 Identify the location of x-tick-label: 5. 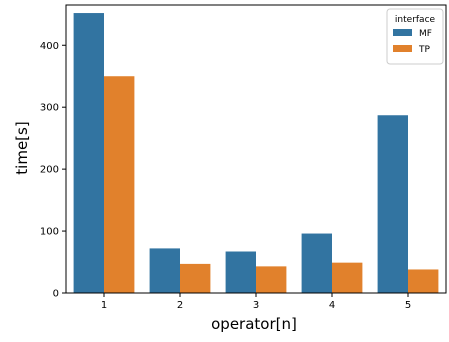
(408, 305).